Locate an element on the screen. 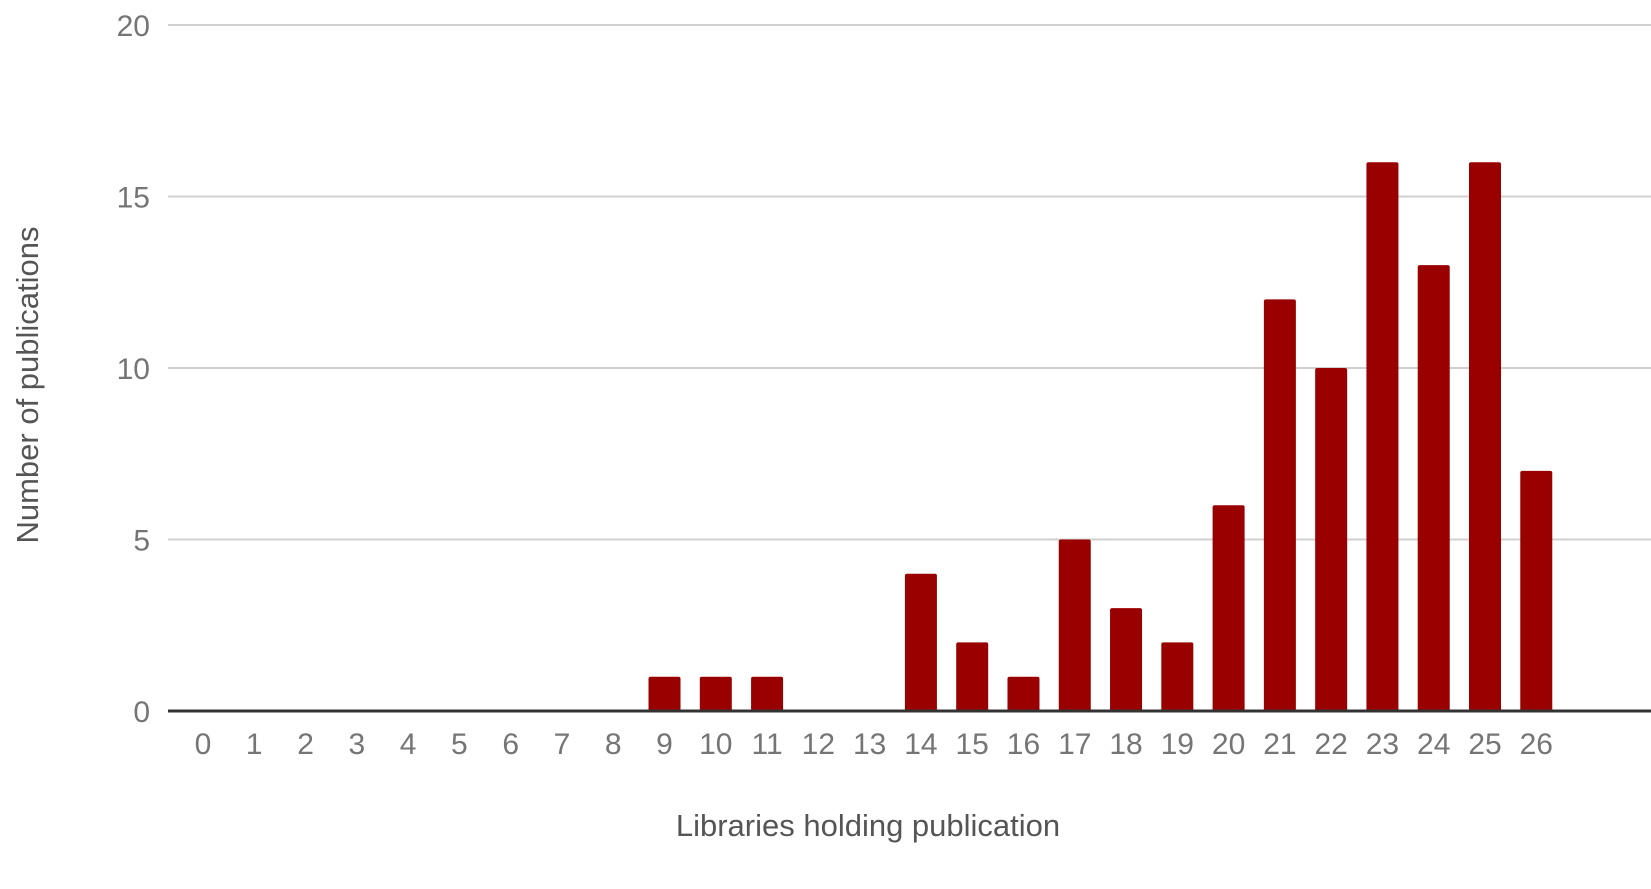  x-tick-label: 6 is located at coordinates (510, 744).